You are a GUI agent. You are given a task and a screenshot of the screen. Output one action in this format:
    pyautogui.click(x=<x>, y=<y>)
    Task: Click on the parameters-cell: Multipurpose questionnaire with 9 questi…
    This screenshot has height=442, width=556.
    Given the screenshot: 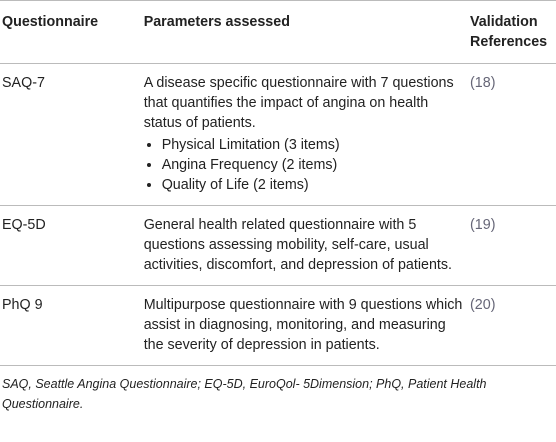 What is the action you would take?
    pyautogui.click(x=307, y=325)
    